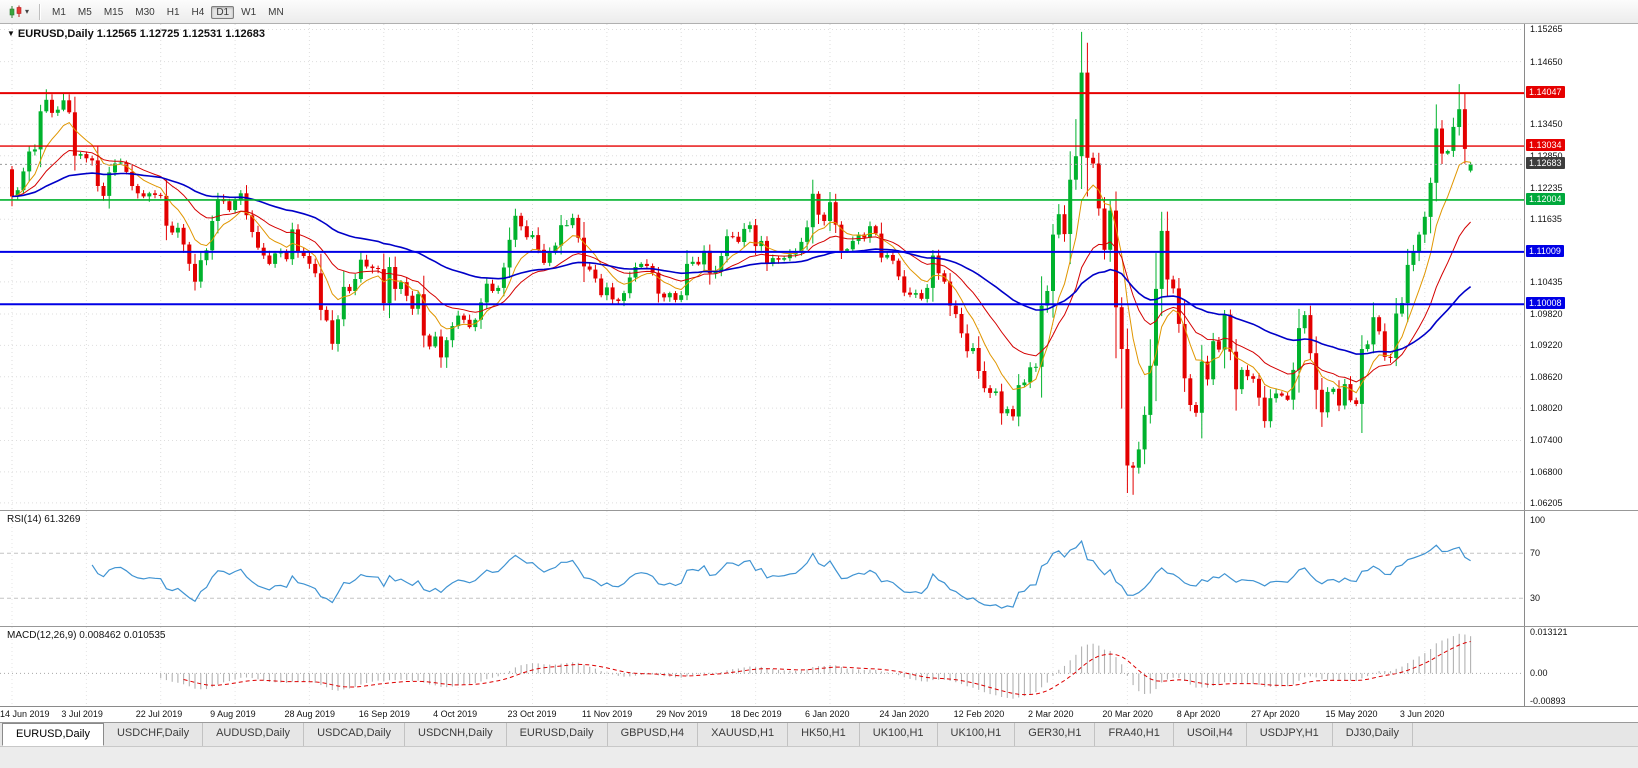 The width and height of the screenshot is (1638, 768). What do you see at coordinates (1548, 701) in the screenshot?
I see `macd-tick--0.00893: -0.00893` at bounding box center [1548, 701].